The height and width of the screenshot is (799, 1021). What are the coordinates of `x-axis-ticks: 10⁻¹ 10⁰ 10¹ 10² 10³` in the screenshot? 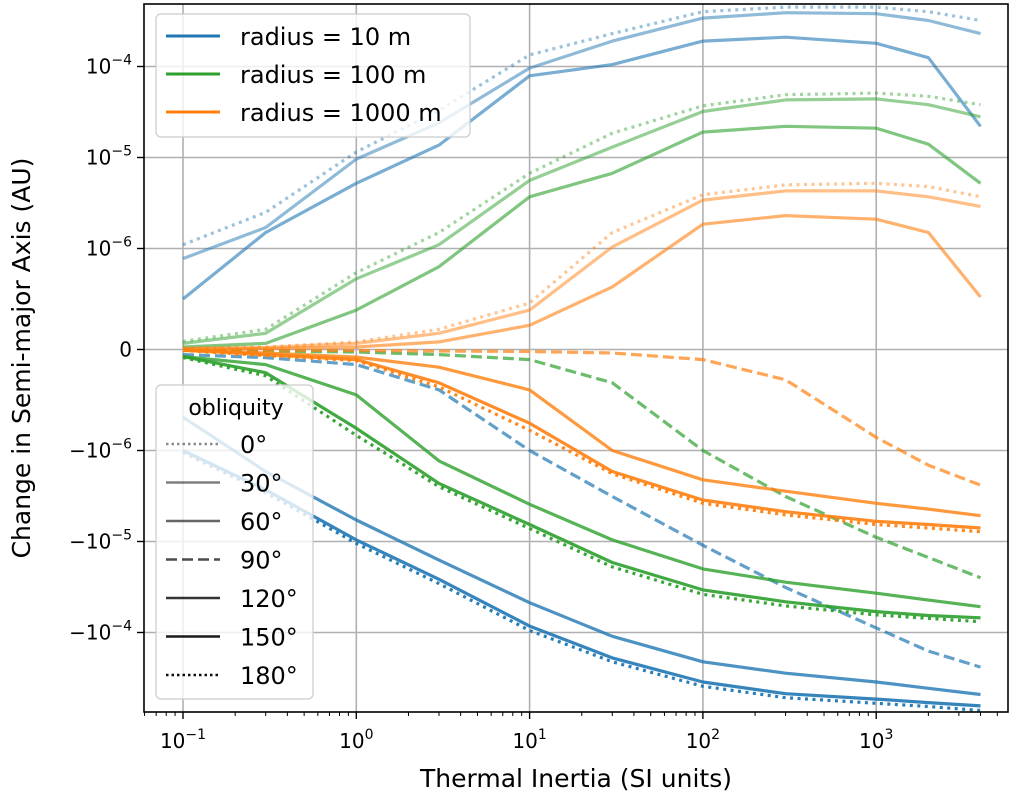 It's located at (571, 732).